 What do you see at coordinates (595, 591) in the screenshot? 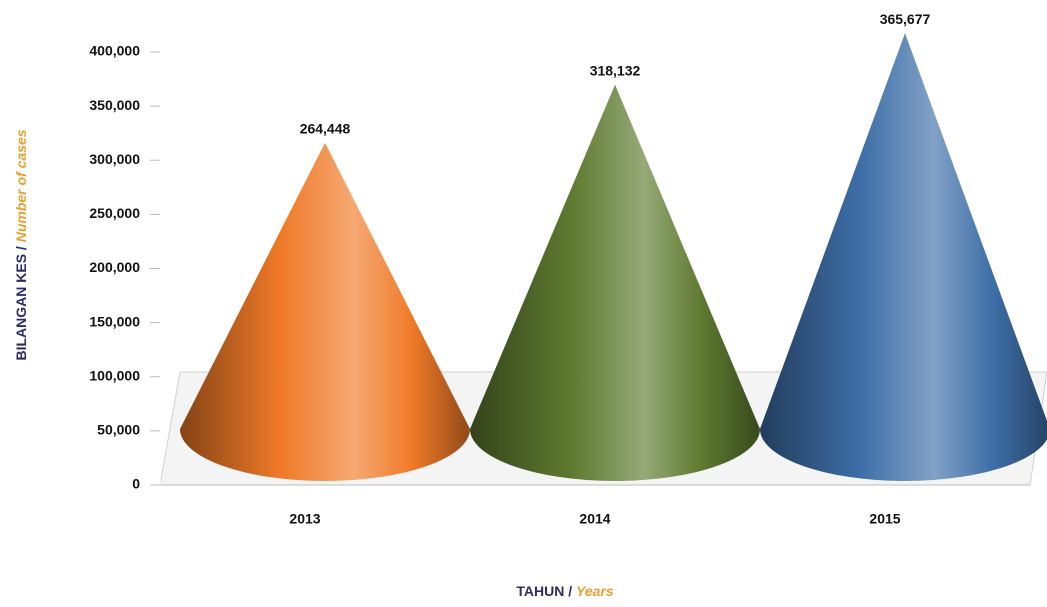
I see `x-label-translation: Years` at bounding box center [595, 591].